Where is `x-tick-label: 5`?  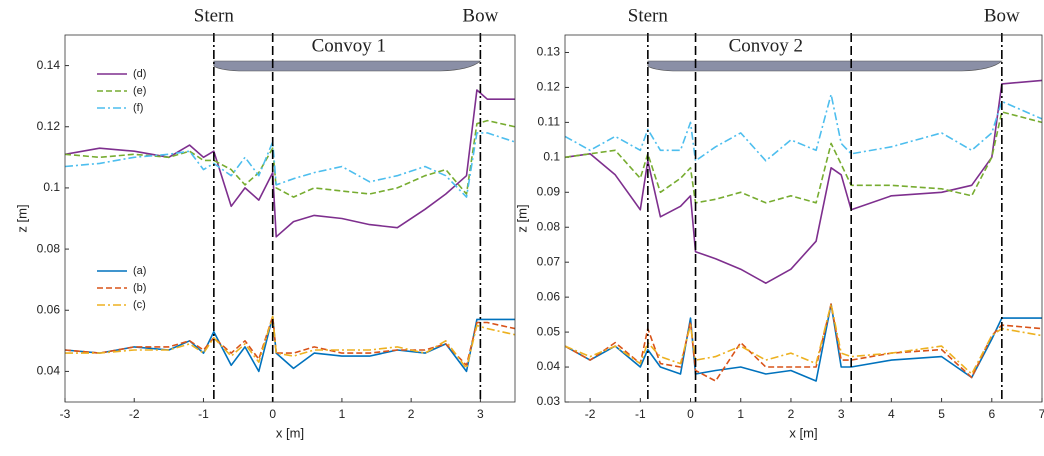
x-tick-label: 5 is located at coordinates (941, 414).